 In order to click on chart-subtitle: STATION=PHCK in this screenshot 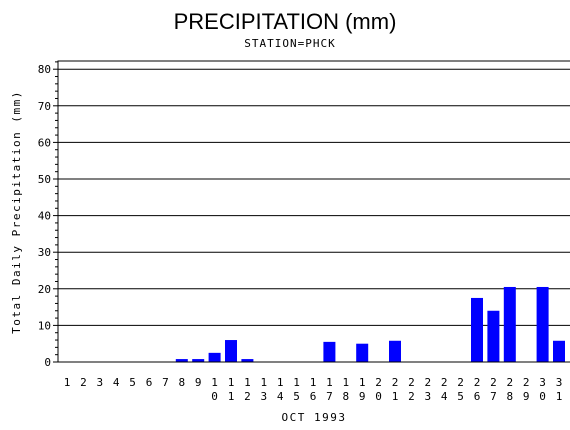, I will do `click(289, 43)`.